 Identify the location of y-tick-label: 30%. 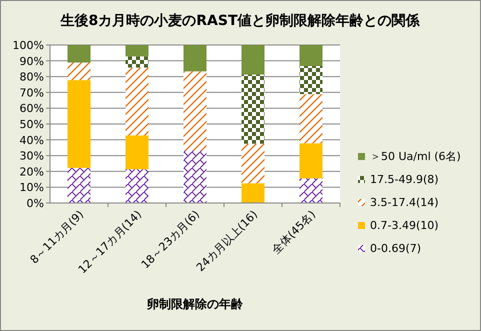
(32, 156).